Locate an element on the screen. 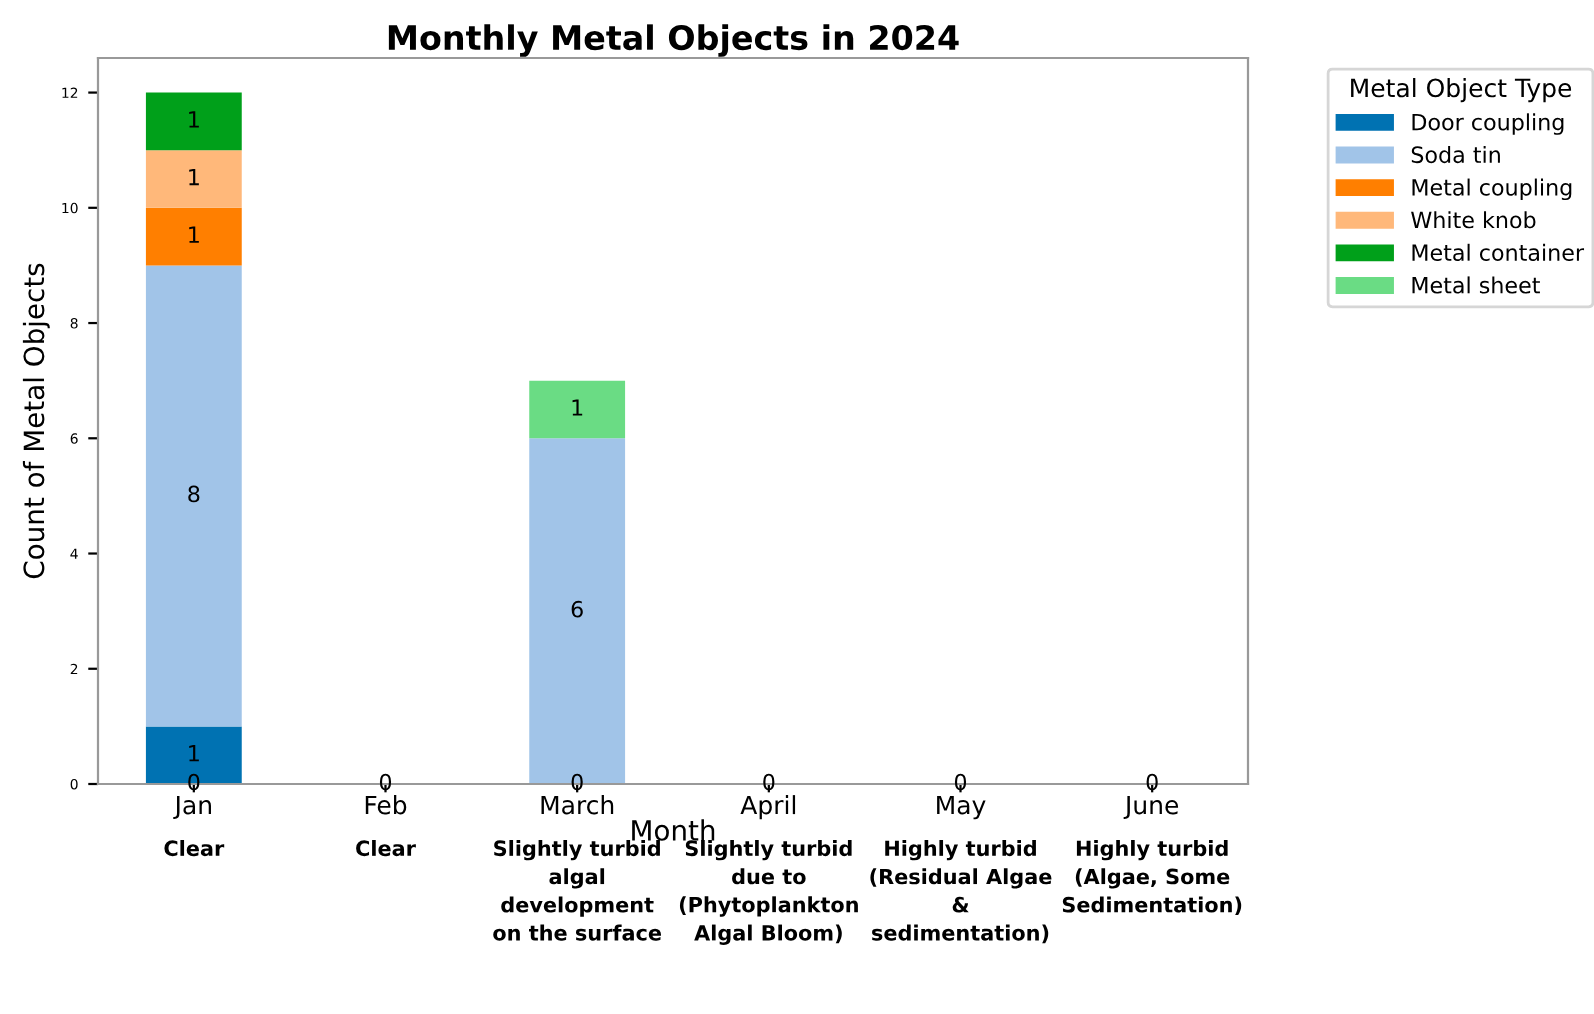 This screenshot has height=1014, width=1594. legend-label: Soda tin is located at coordinates (1455, 154).